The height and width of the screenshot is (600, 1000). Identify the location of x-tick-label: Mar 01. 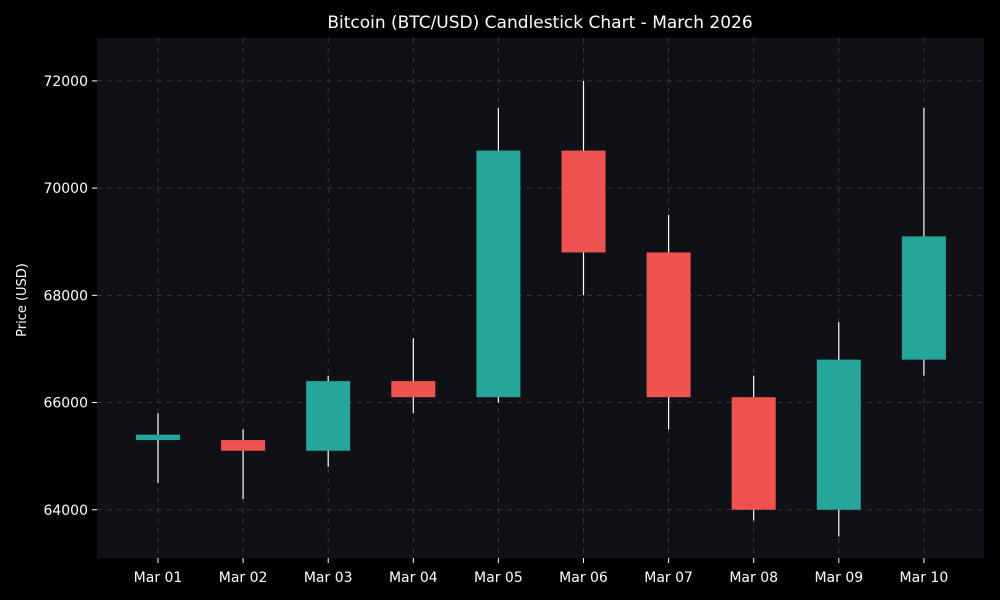
(158, 578).